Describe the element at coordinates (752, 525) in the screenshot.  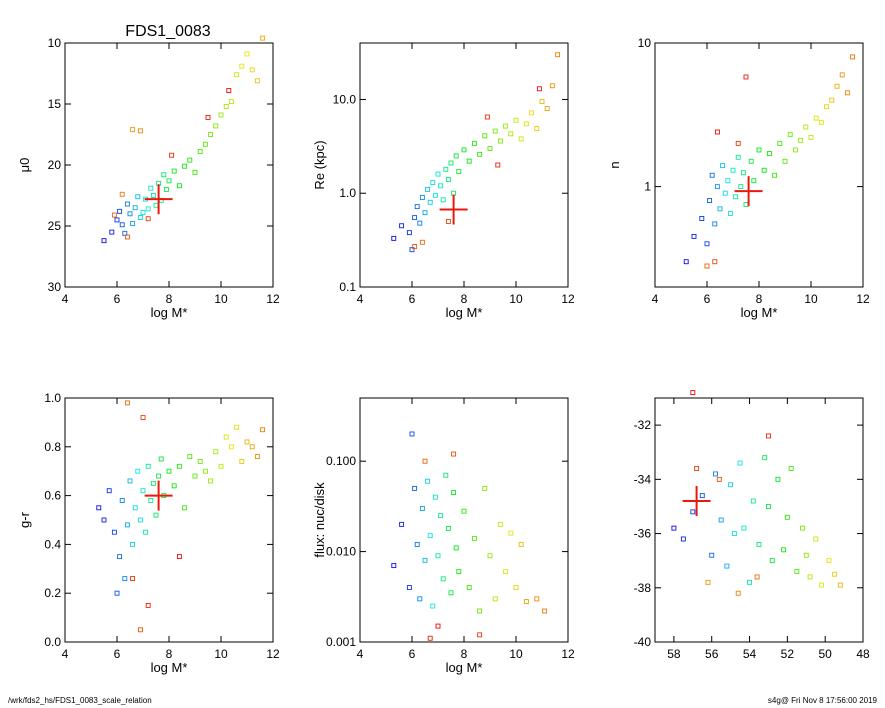
I see `panel-coords: 58 56 54 52 50 48 -40 -38 -36 -34 -32` at that location.